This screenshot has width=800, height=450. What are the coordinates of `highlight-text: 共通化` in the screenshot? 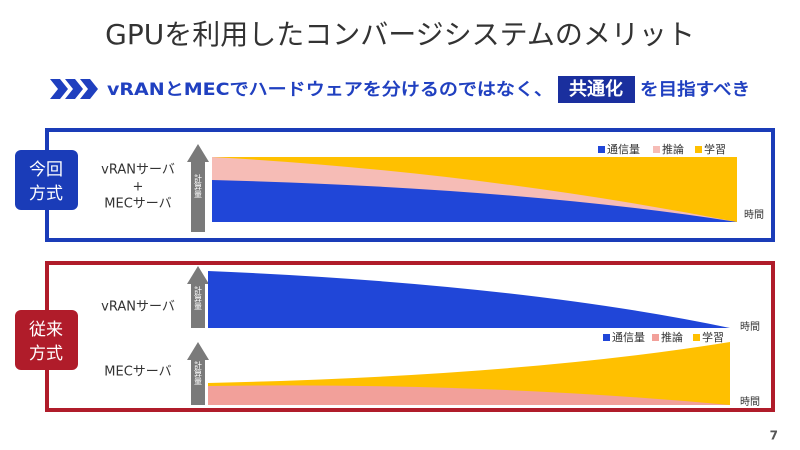 It's located at (596, 89).